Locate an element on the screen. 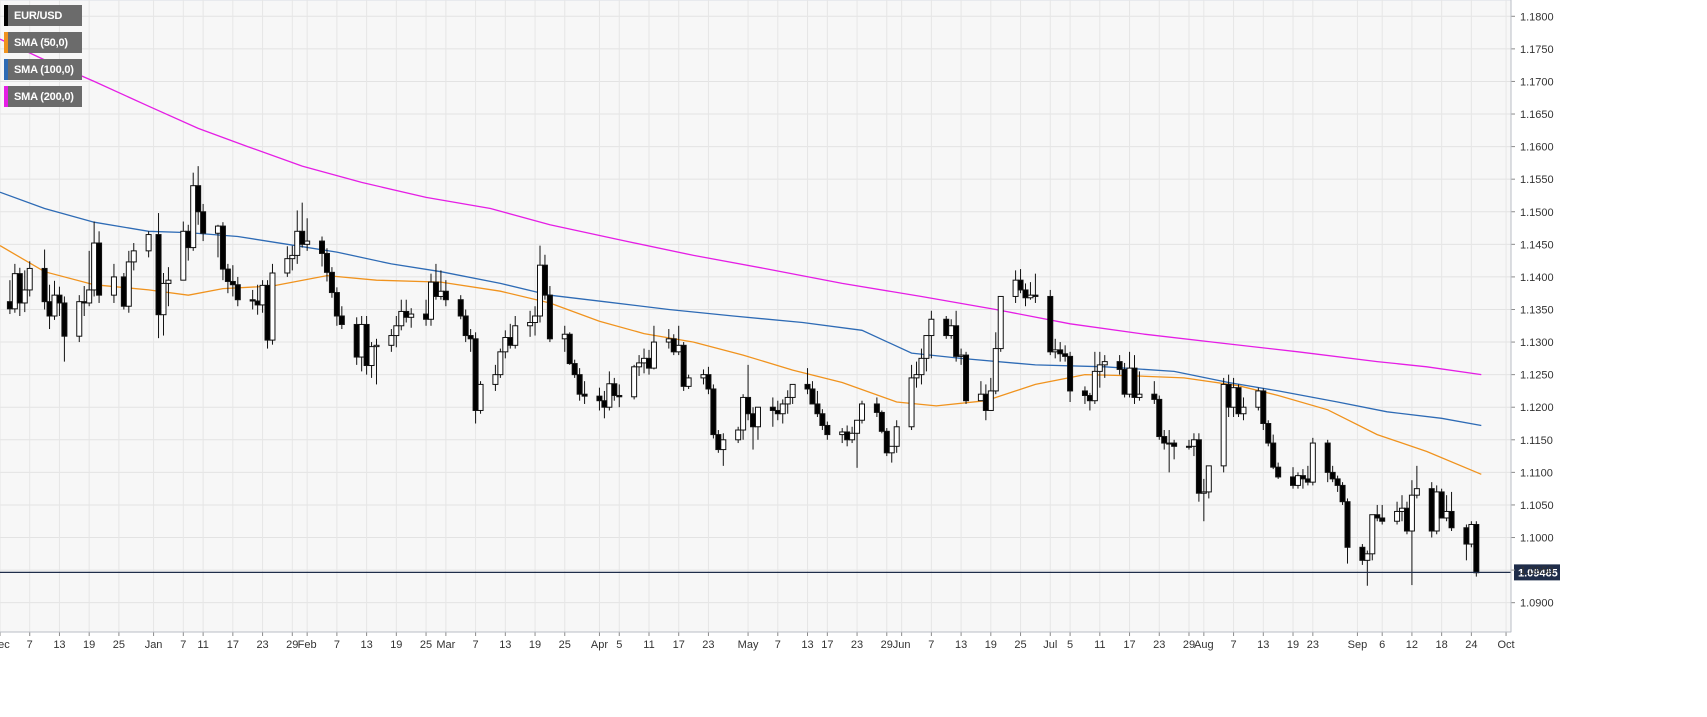 This screenshot has height=717, width=1707. y-tick-label: 1.1750 is located at coordinates (1537, 50).